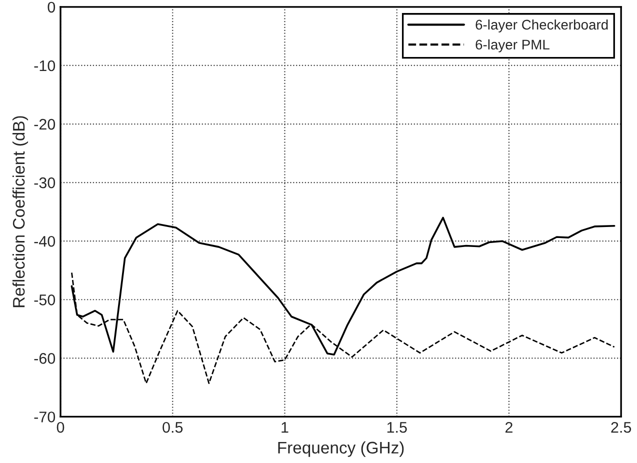  I want to click on y-tick-label: -70, so click(45, 417).